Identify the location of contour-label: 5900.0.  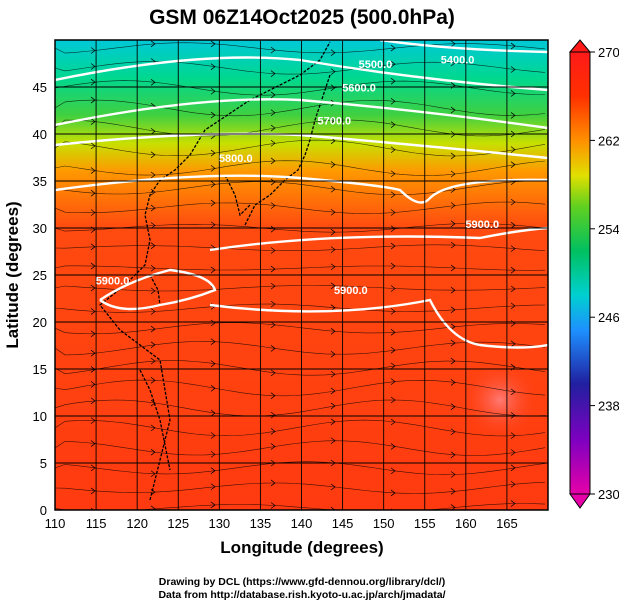
(113, 281).